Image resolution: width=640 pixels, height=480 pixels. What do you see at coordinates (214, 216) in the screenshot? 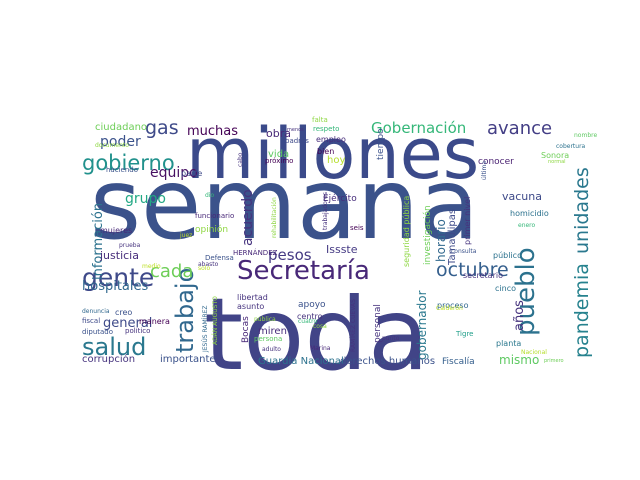
I see `cloud-word: funcionario` at bounding box center [214, 216].